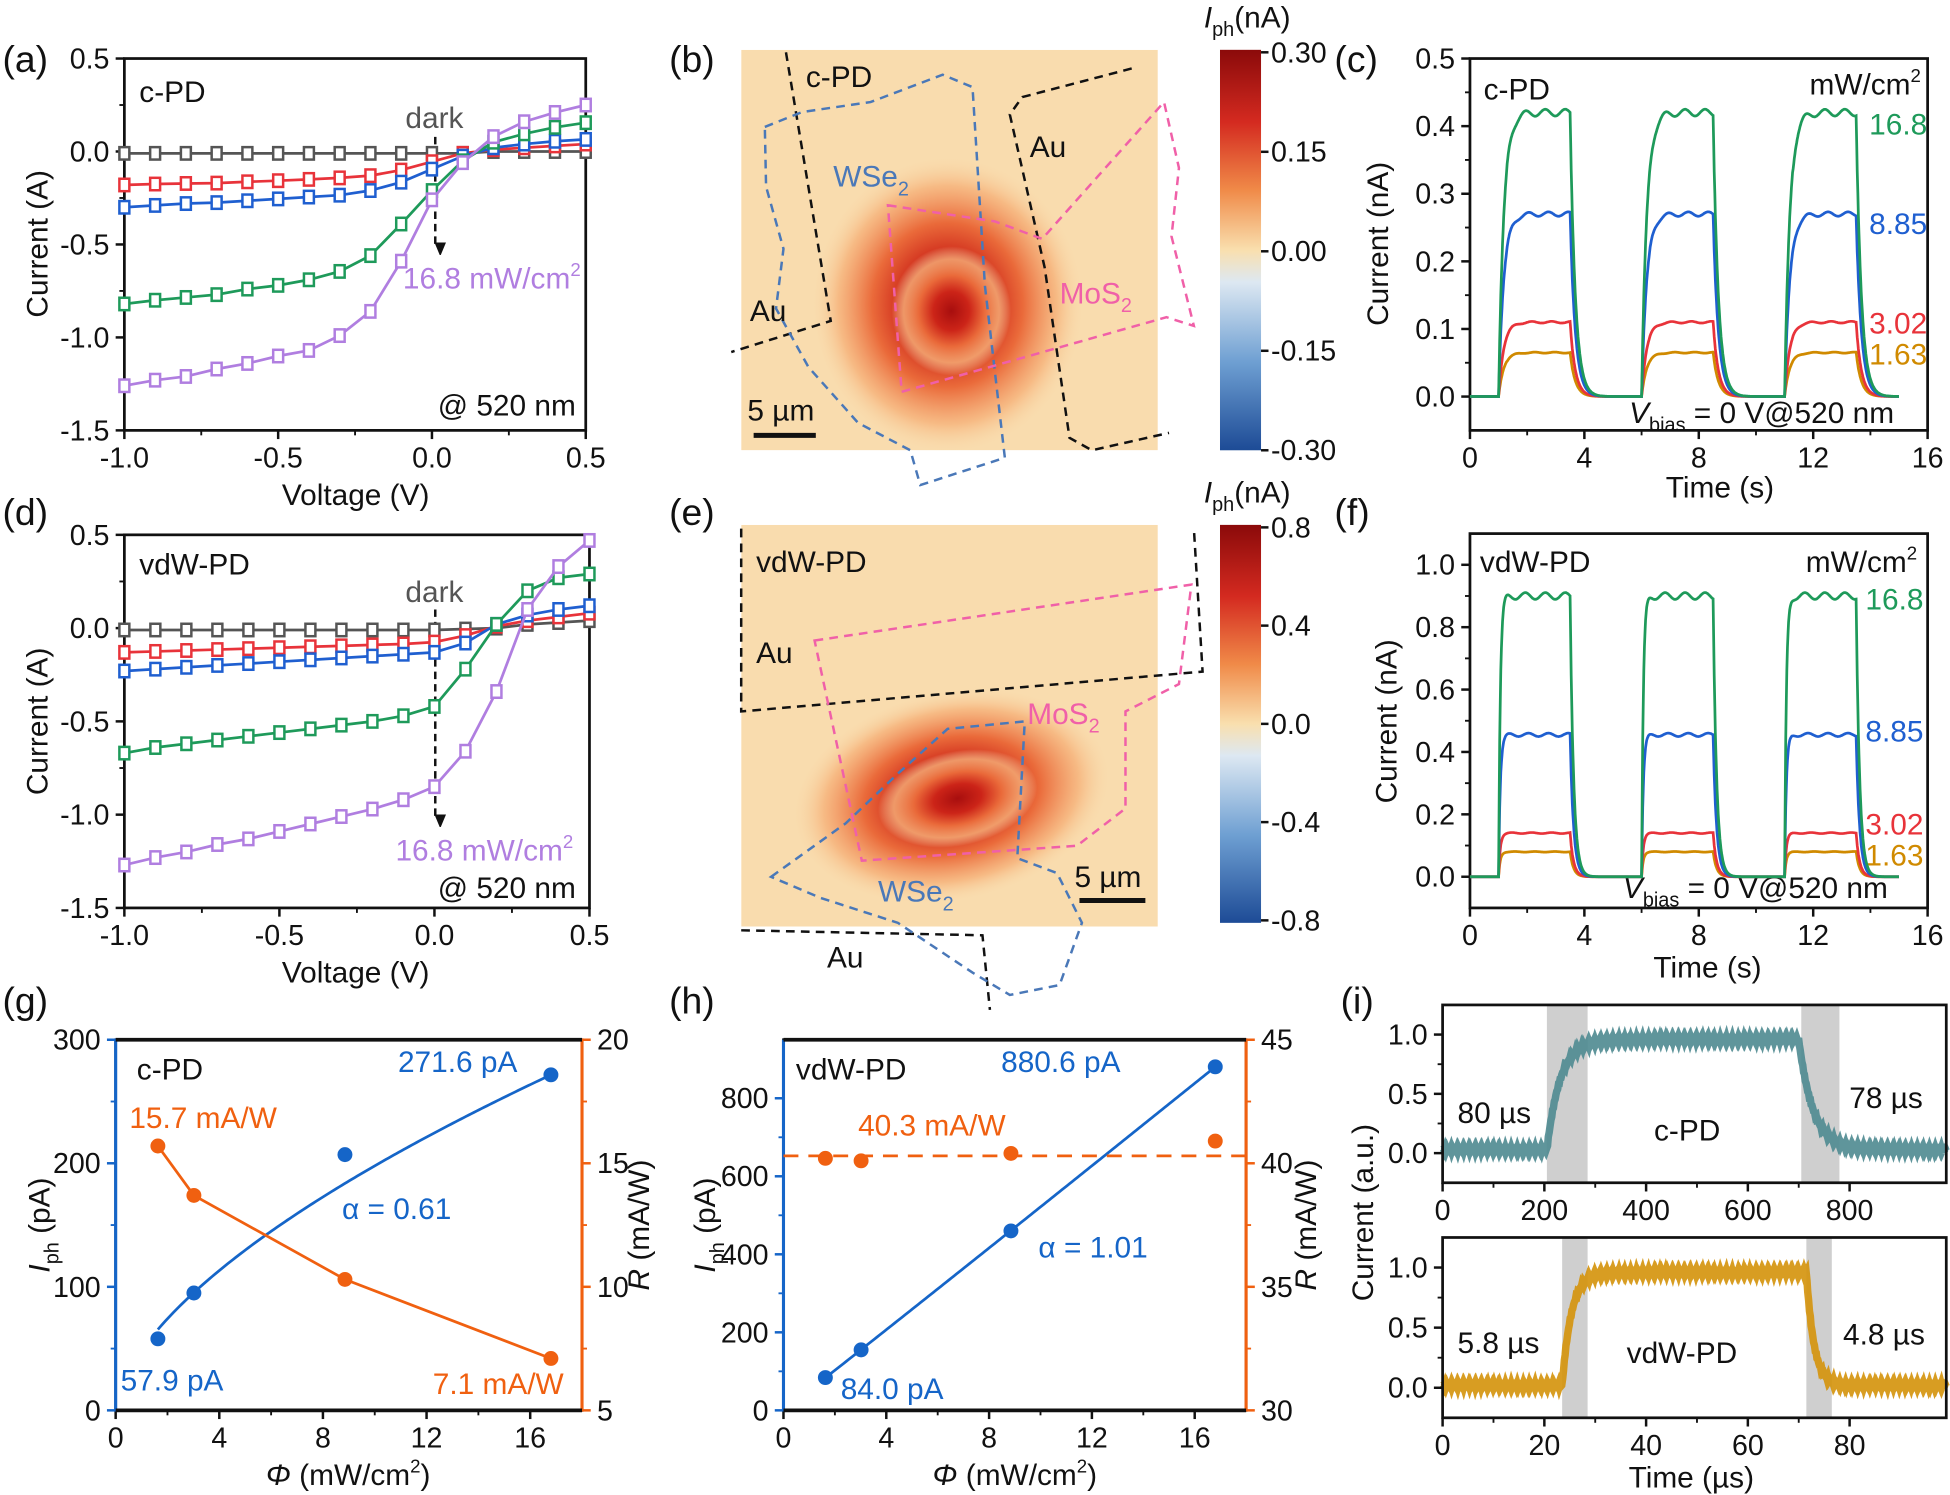 Image resolution: width=1950 pixels, height=1495 pixels. What do you see at coordinates (93, 1411) in the screenshot?
I see `y-tick-label: 0` at bounding box center [93, 1411].